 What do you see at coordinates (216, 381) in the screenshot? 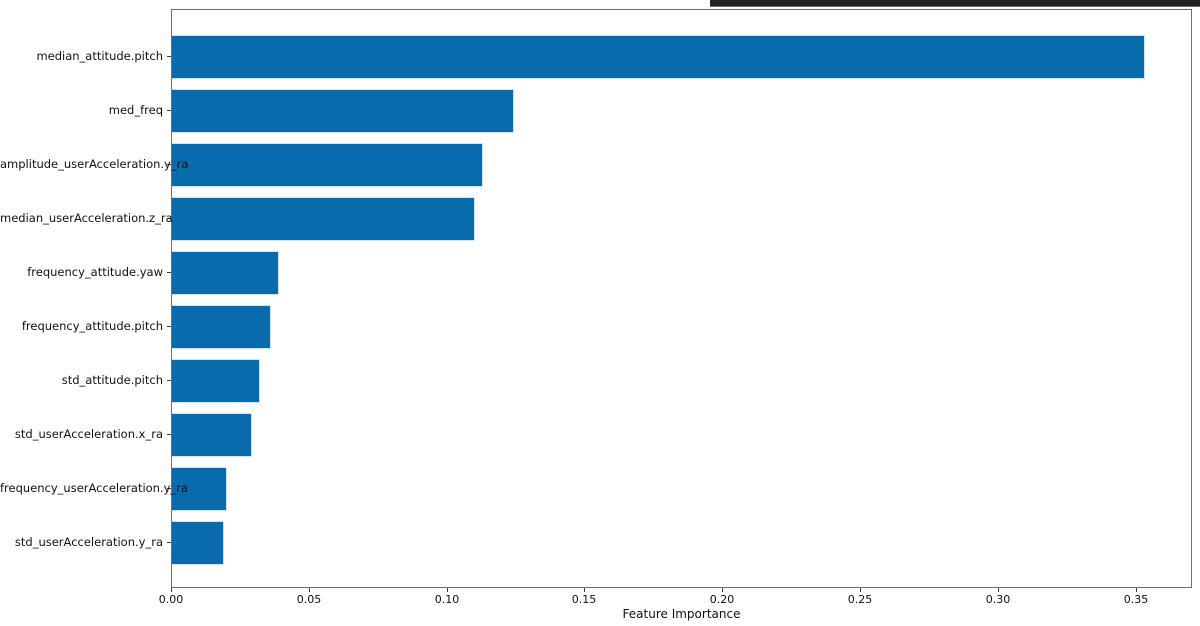
I see `bar-std_attitude.pitch` at bounding box center [216, 381].